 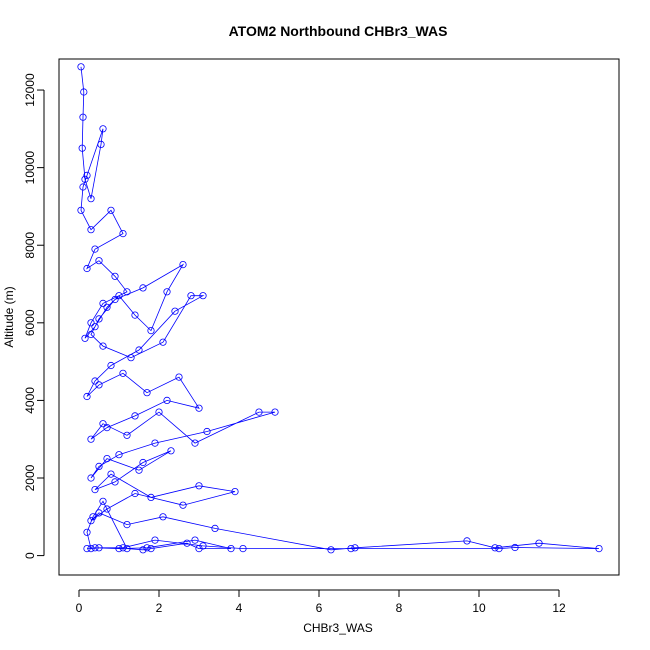 What do you see at coordinates (9, 316) in the screenshot?
I see `y-axis-label: Altitude (m)` at bounding box center [9, 316].